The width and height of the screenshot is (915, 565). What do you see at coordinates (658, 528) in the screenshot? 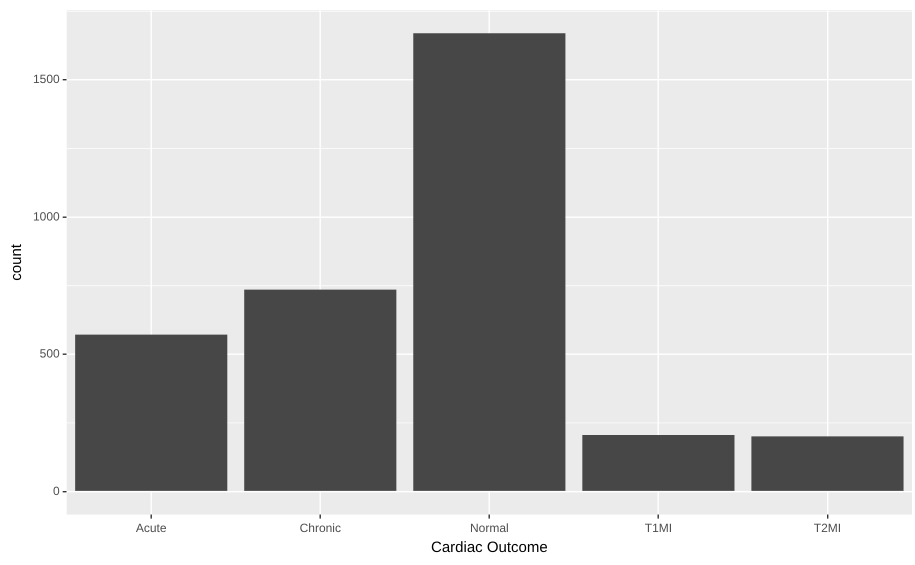
I see `x-tick-label: T1MI` at bounding box center [658, 528].